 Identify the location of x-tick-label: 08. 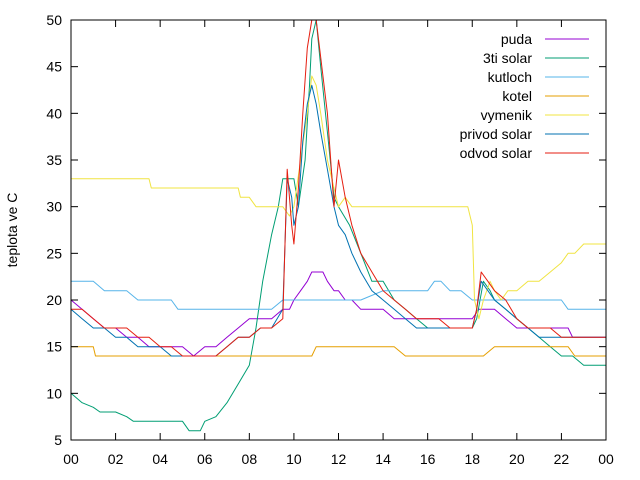
(250, 459).